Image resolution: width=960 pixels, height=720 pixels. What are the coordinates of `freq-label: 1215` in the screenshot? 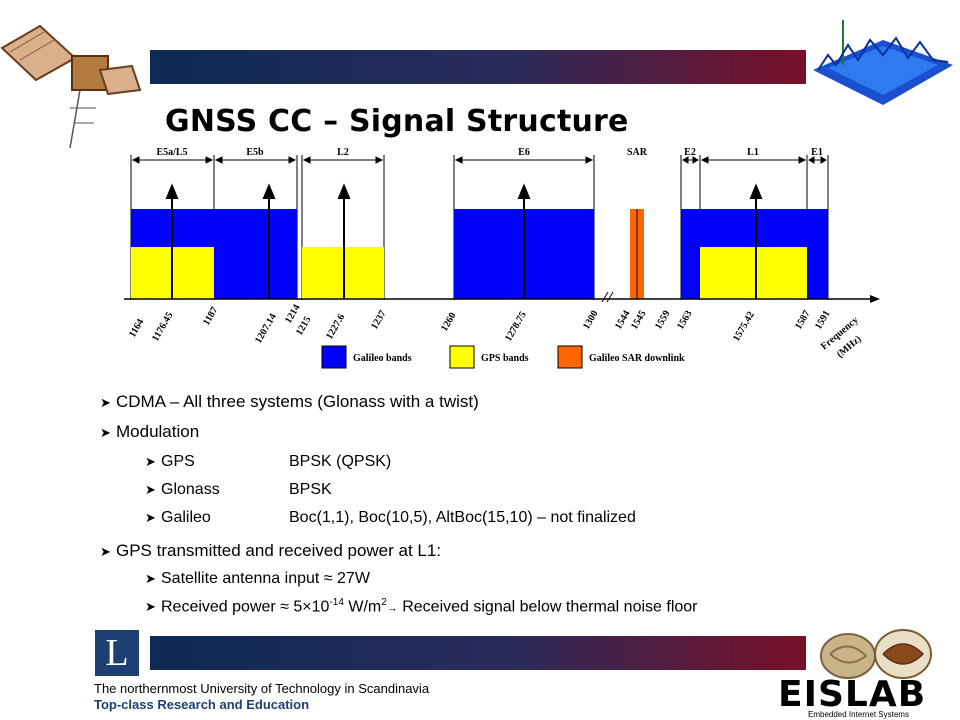 It's located at (304, 326).